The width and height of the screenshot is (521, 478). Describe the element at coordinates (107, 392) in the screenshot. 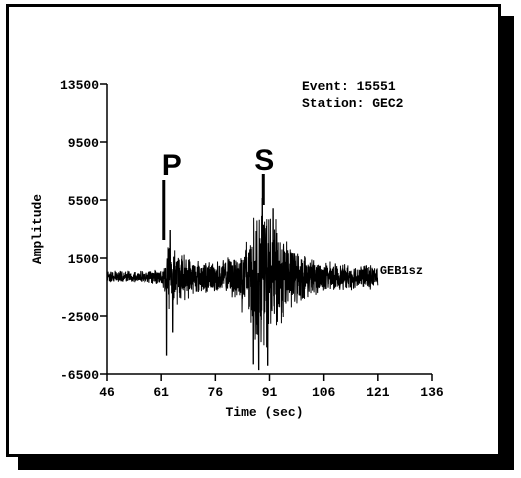

I see `x-tick-label: 46` at that location.